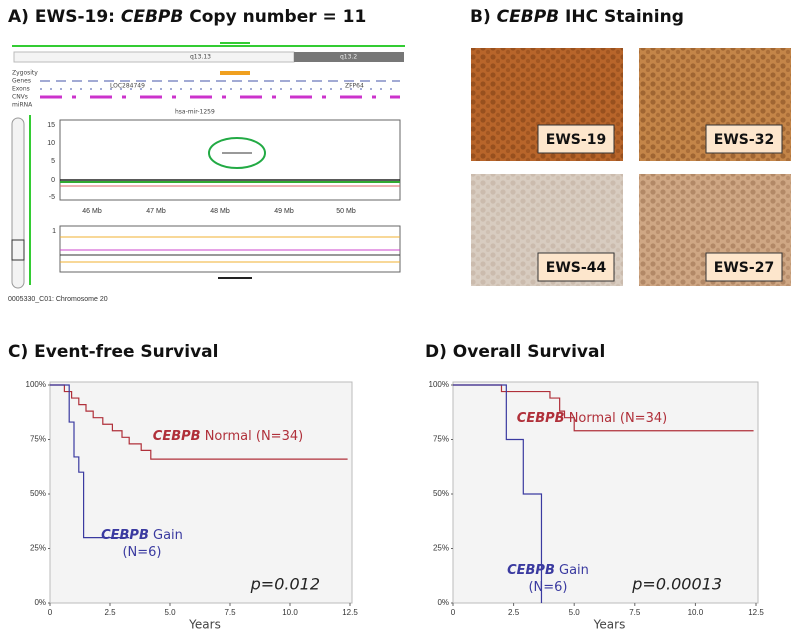 The width and height of the screenshot is (800, 641). What do you see at coordinates (621, 17) in the screenshot?
I see `title-part: IHC Staining` at bounding box center [621, 17].